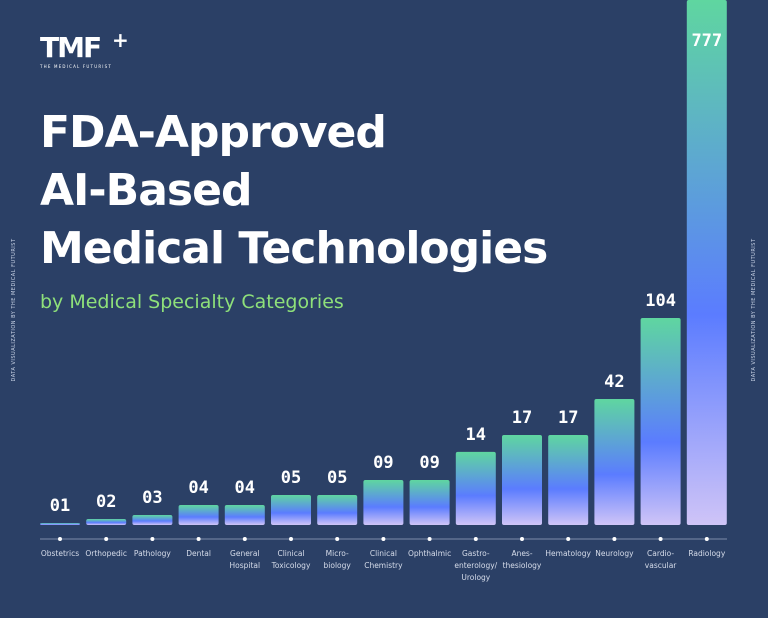 Image resolution: width=768 pixels, height=618 pixels. I want to click on category-label: Ophthalmic, so click(429, 553).